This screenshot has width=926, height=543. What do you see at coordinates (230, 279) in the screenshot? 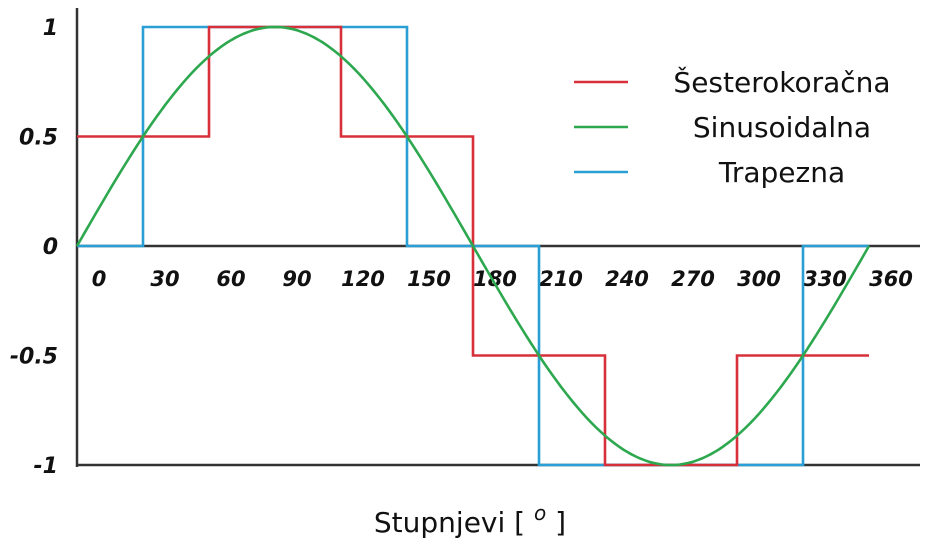
I see `x-tick-label: 60` at bounding box center [230, 279].